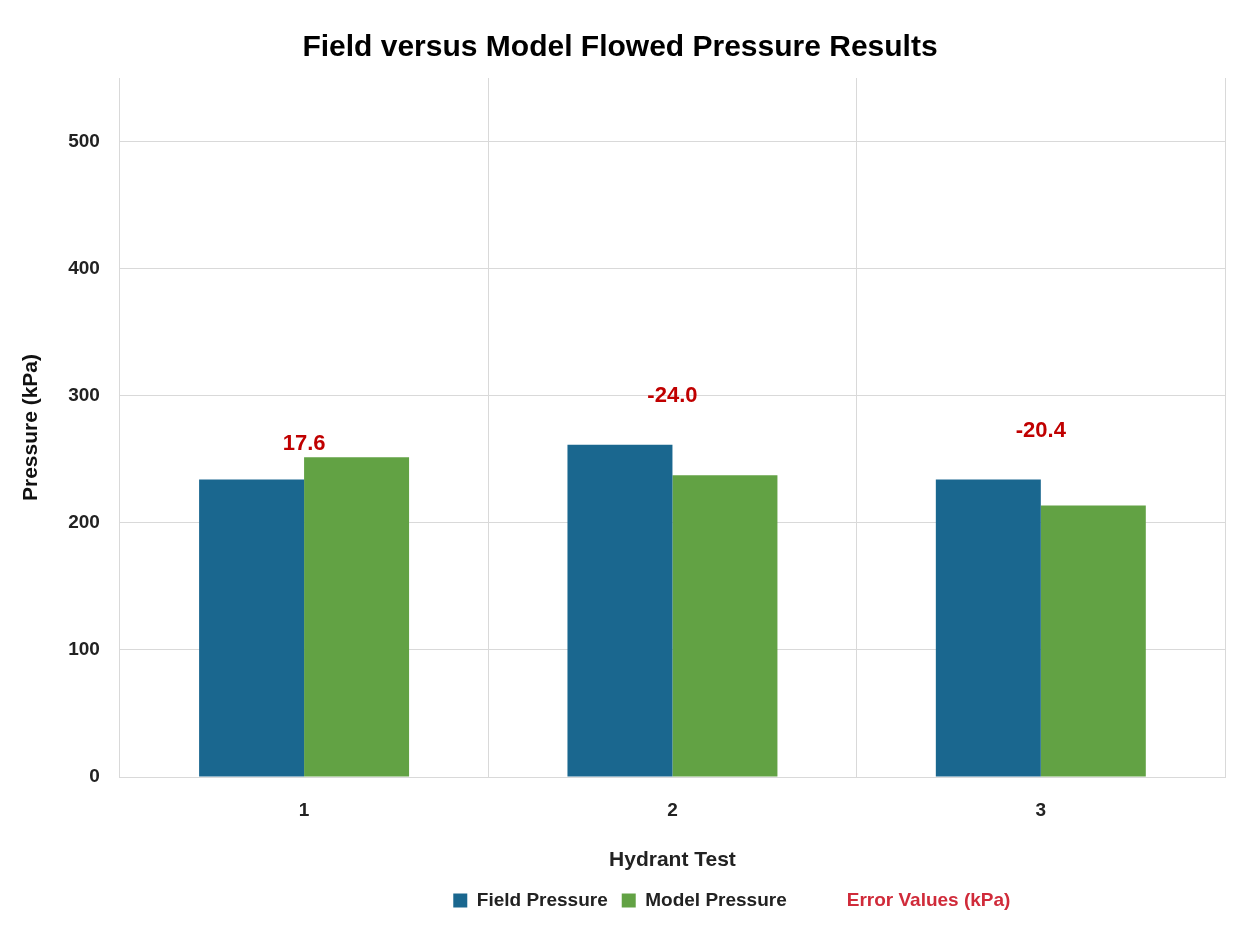  Describe the element at coordinates (94, 776) in the screenshot. I see `y-tick-label: 0` at that location.